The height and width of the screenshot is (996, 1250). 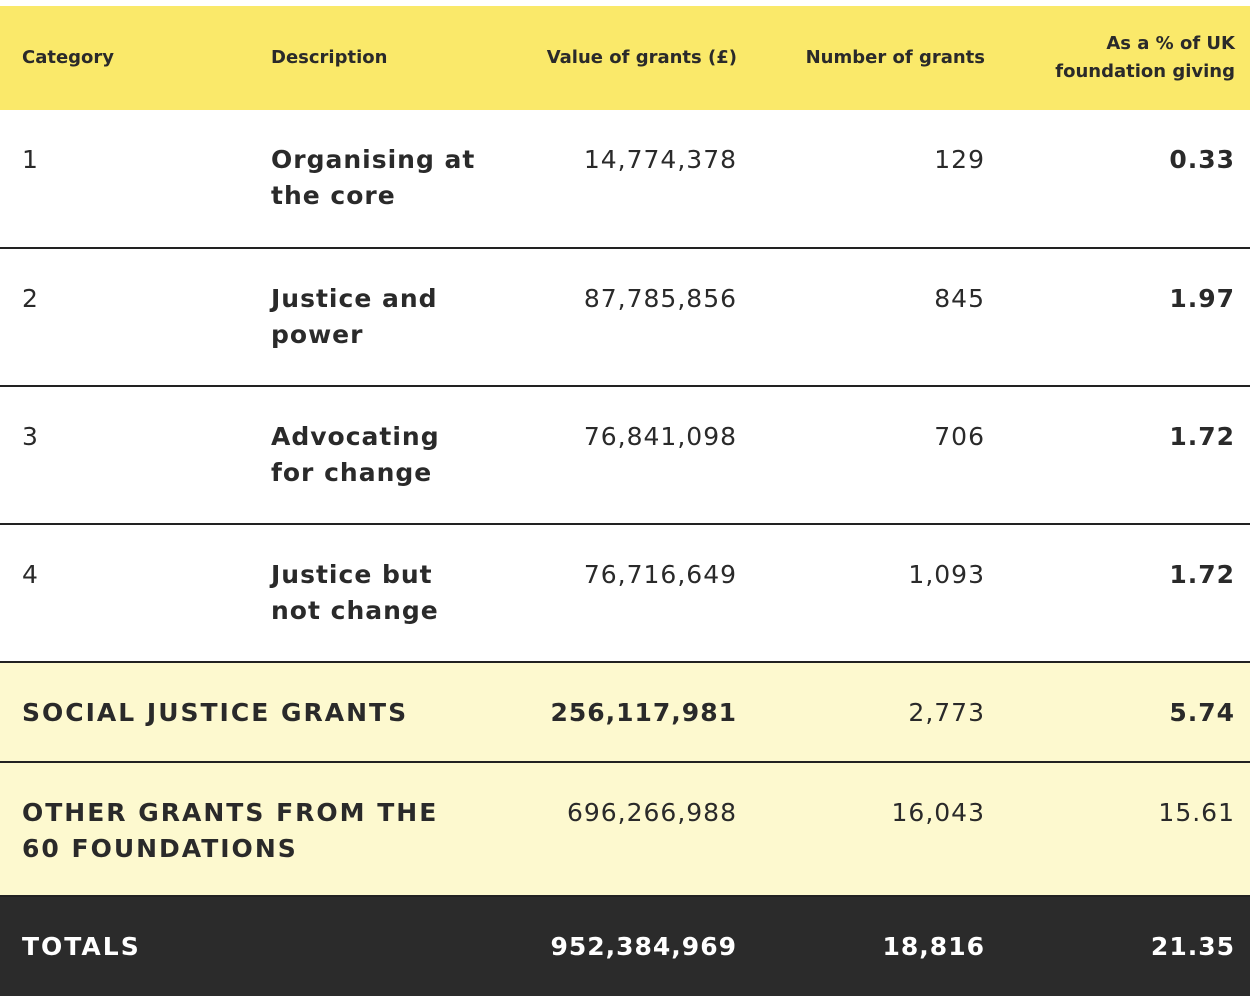 I want to click on percent-cell: 15.61, so click(x=1196, y=812).